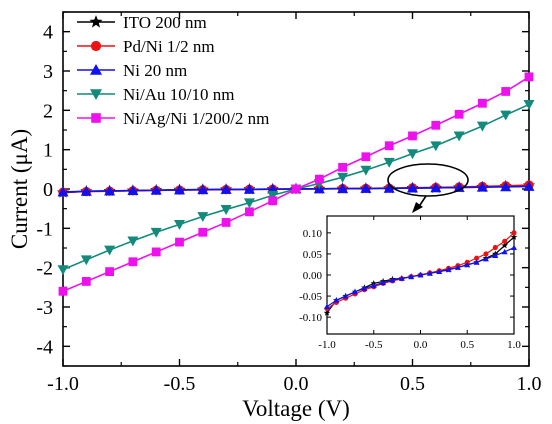  What do you see at coordinates (169, 46) in the screenshot?
I see `legend-label: Pd/Ni 1/2 nm` at bounding box center [169, 46].